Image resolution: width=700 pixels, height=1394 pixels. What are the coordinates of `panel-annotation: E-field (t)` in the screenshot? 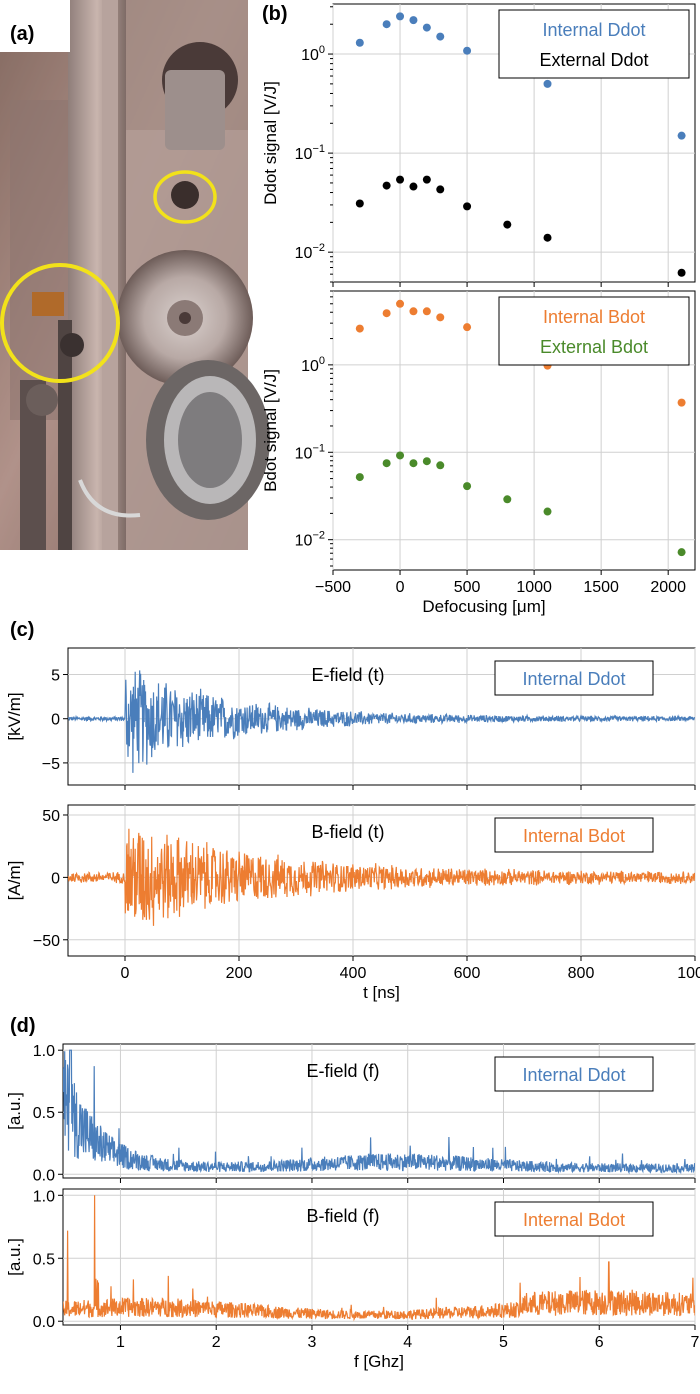 It's located at (347, 675).